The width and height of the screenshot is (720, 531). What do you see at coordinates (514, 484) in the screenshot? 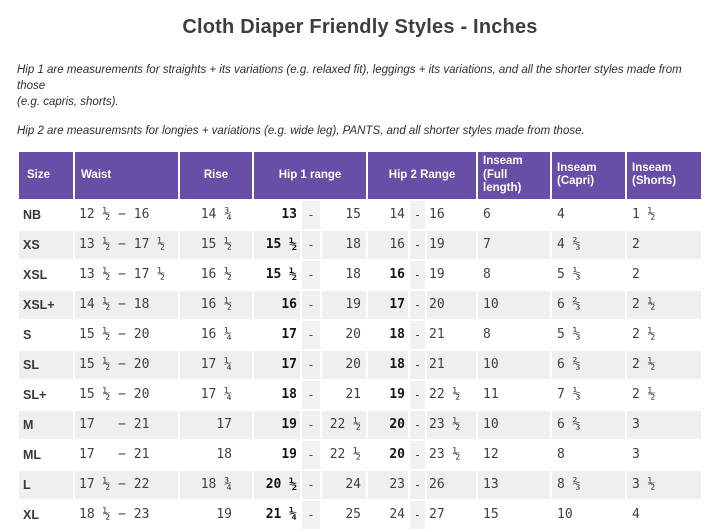
I see `cell-inseam-full: 13` at bounding box center [514, 484].